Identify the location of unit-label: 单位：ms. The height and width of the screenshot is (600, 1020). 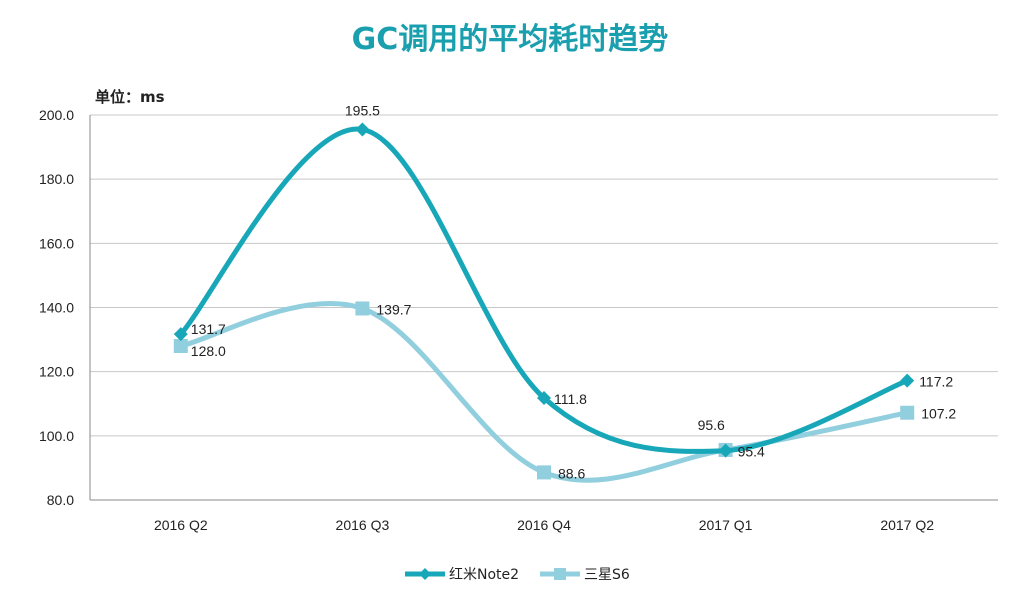
(130, 97).